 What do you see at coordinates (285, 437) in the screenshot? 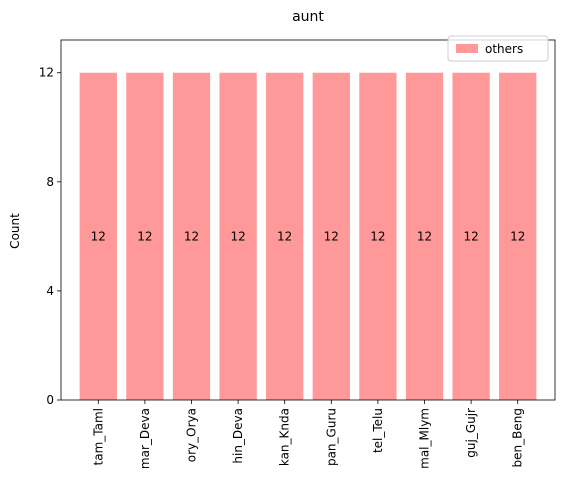
I see `x-tick-label: kan_Knda` at bounding box center [285, 437].